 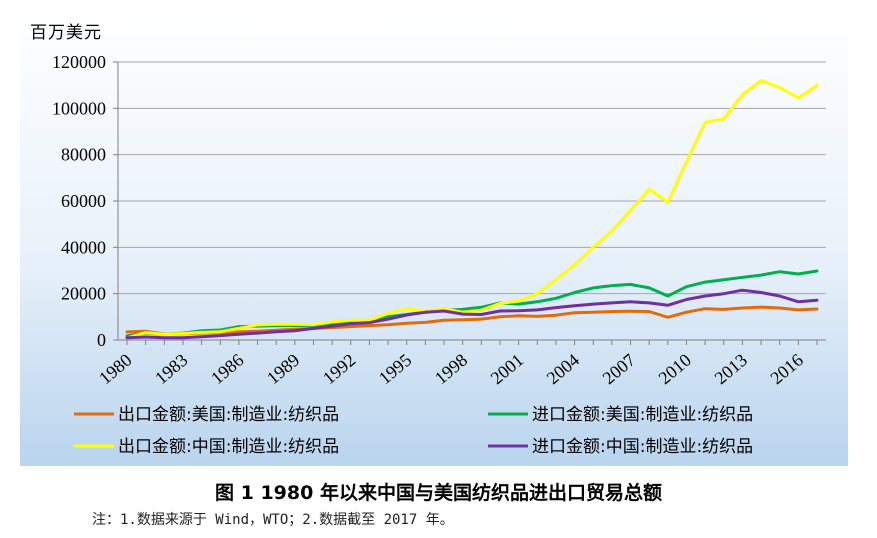 I want to click on y-tick-label: 40000, so click(x=83, y=247).